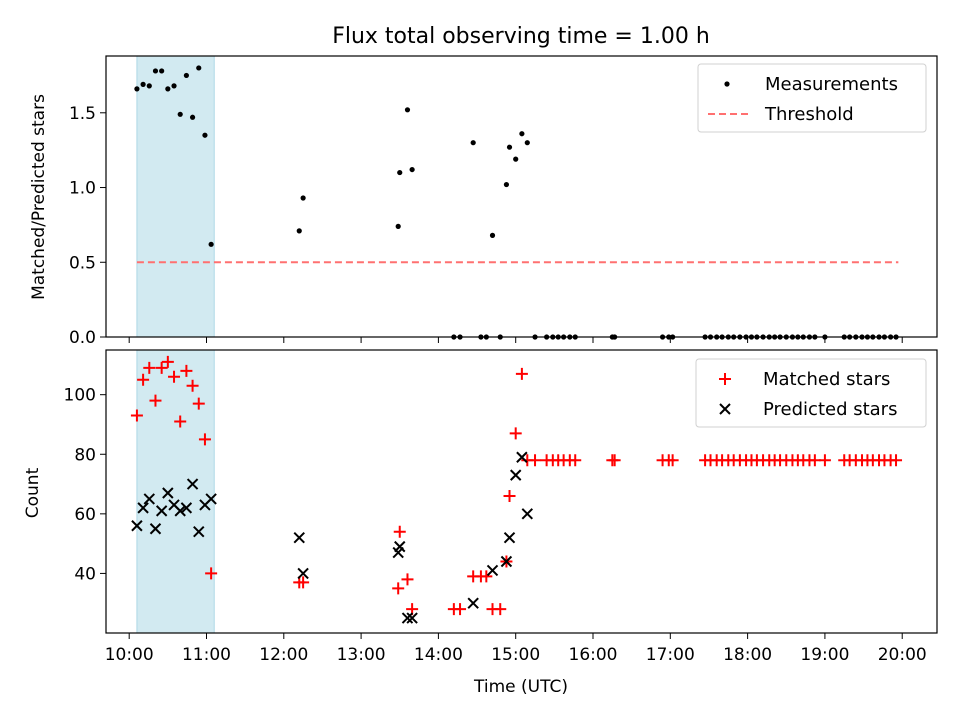  Describe the element at coordinates (826, 379) in the screenshot. I see `legend-matched-label: Matched stars` at that location.